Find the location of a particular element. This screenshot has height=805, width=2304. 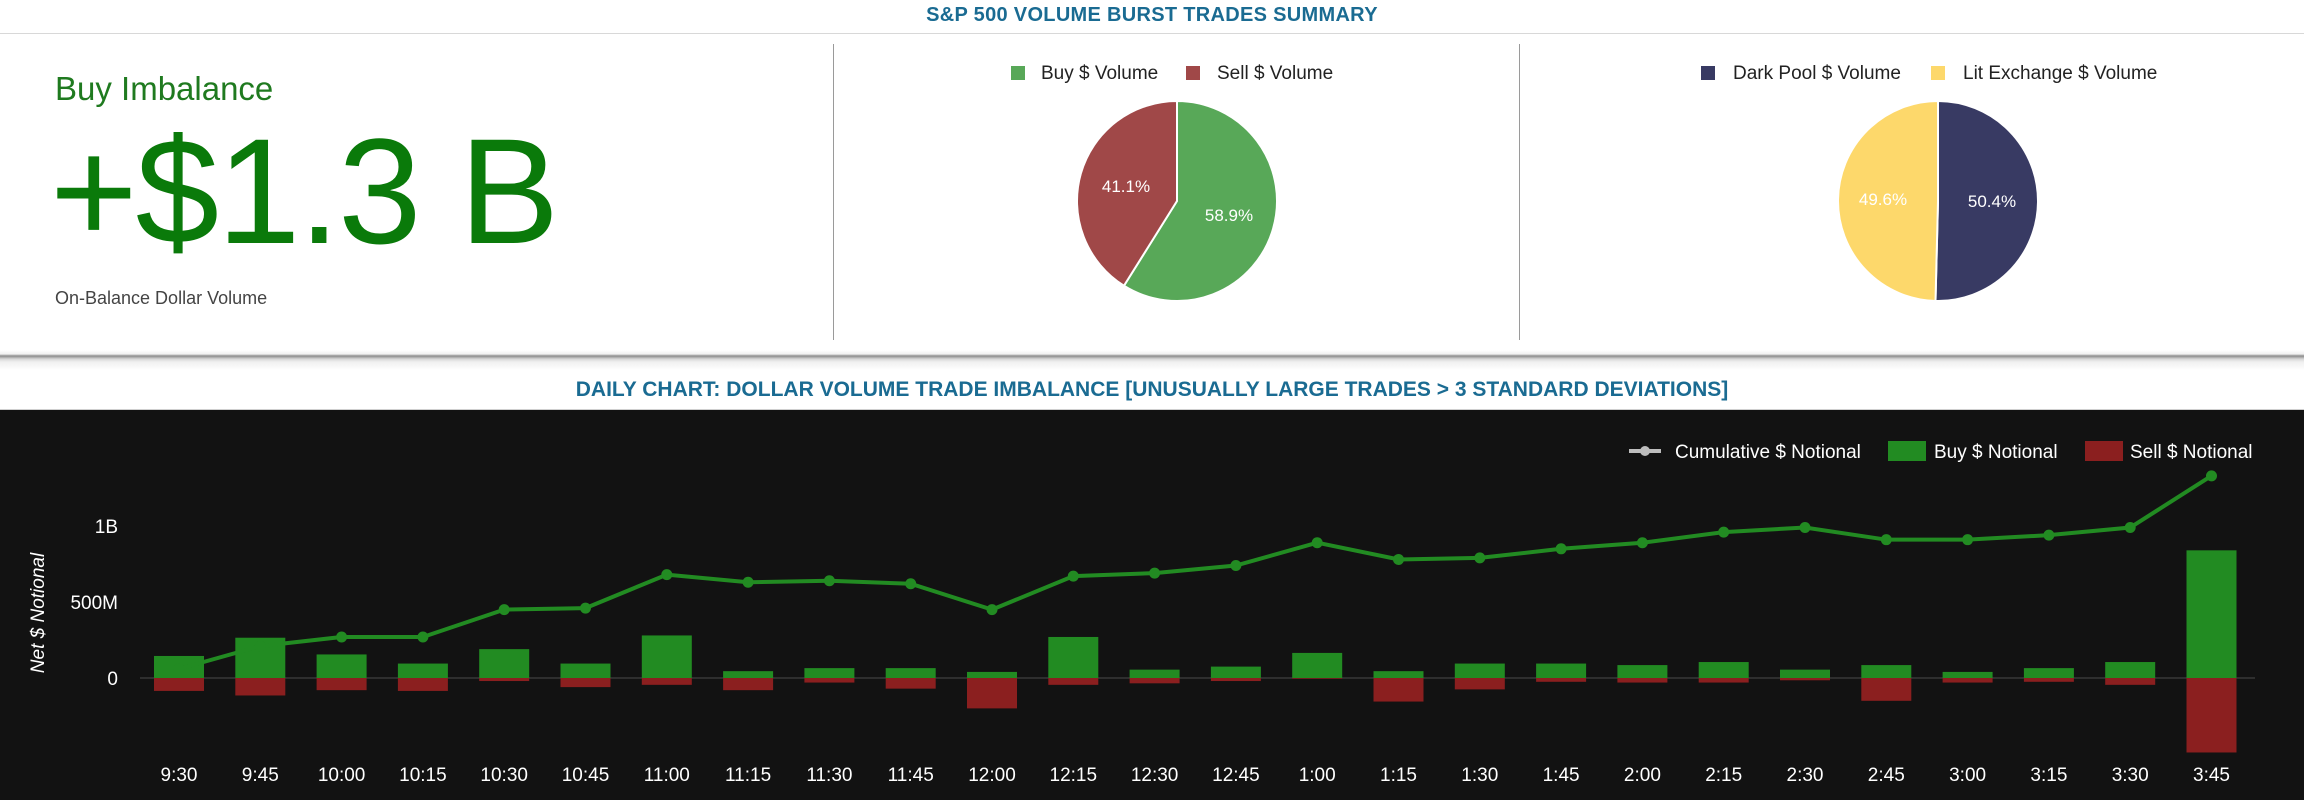

buy-sell-pie: 58.9% 41.1% is located at coordinates (1177, 200).